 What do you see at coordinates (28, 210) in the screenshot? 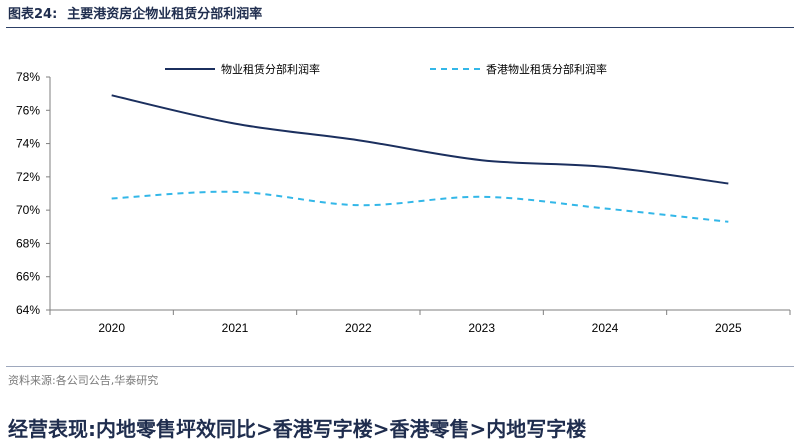
I see `y-tick-label: 70%` at bounding box center [28, 210].